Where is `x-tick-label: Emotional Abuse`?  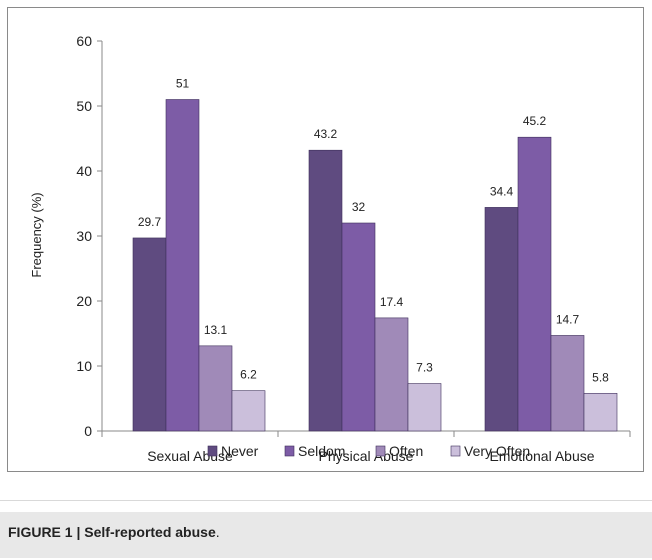
x-tick-label: Emotional Abuse is located at coordinates (541, 456).